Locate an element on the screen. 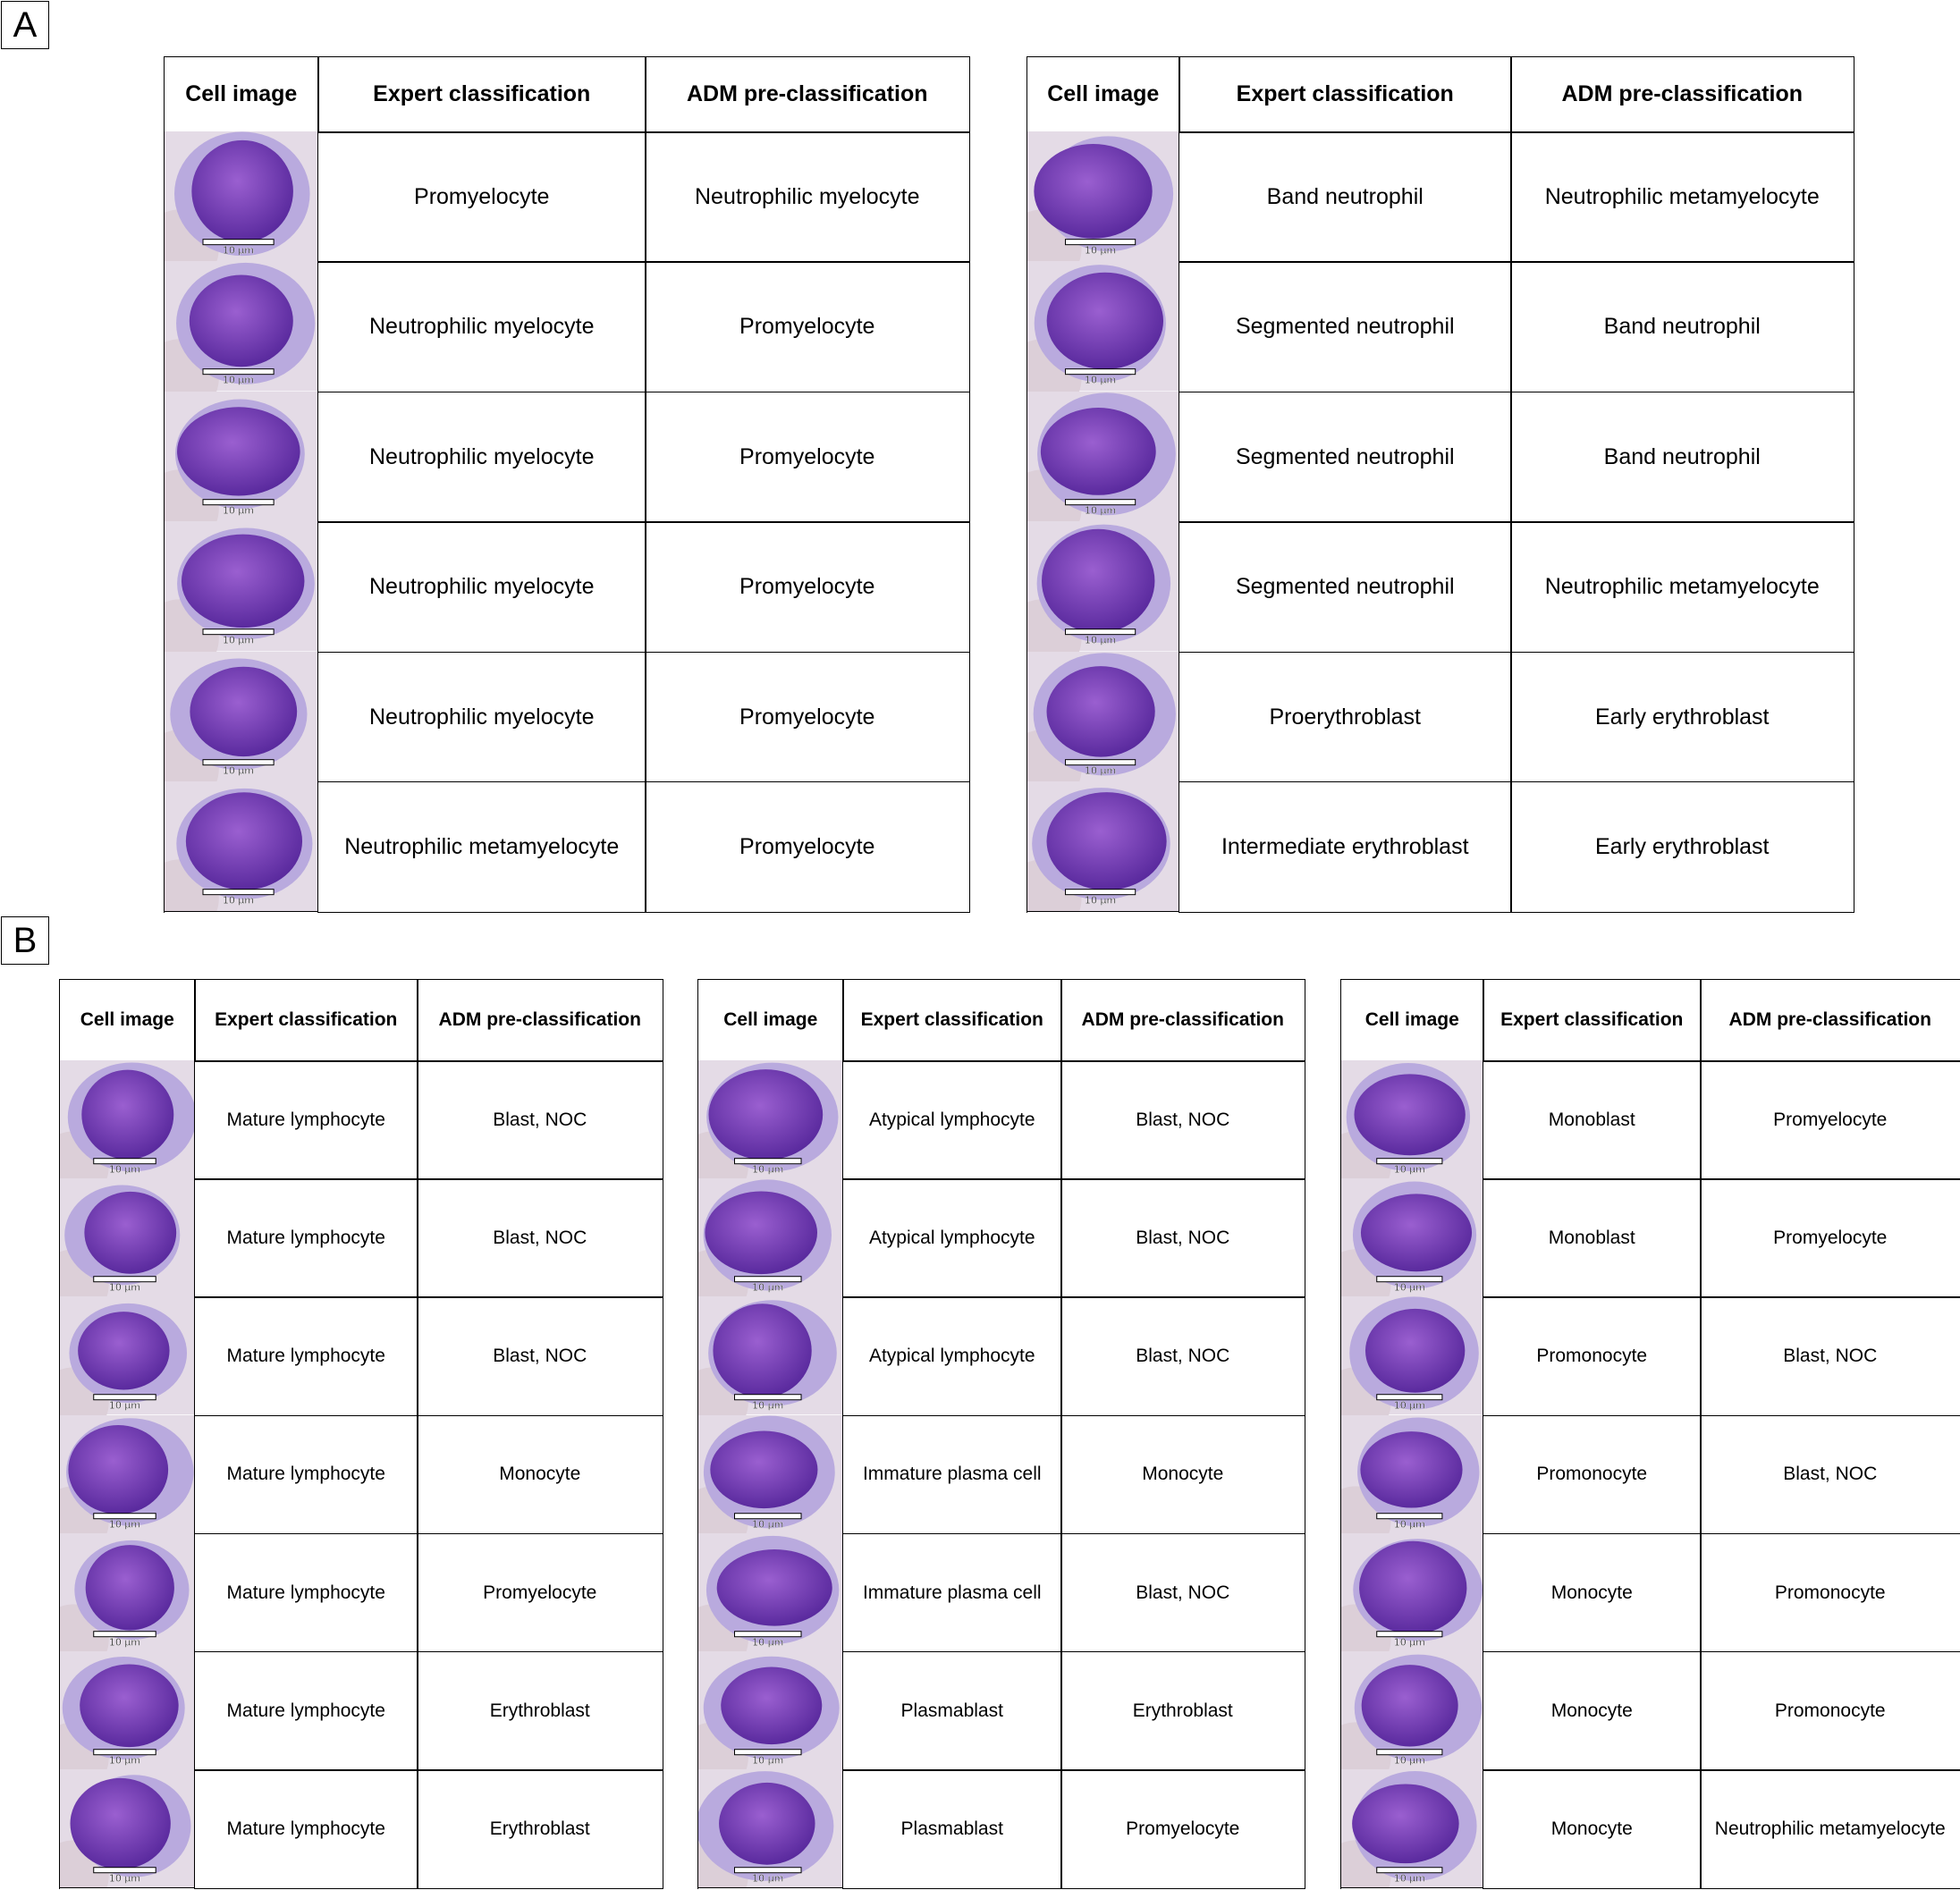  panel-label: B is located at coordinates (25, 940).